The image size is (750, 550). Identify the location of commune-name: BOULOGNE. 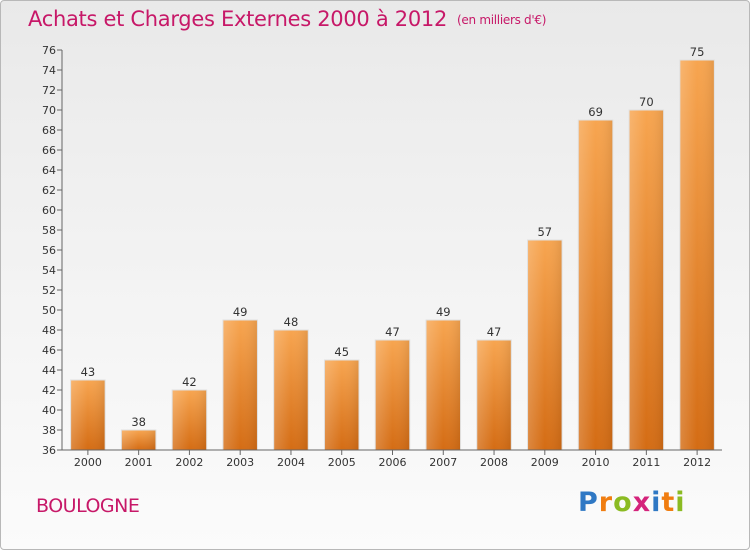
(88, 506).